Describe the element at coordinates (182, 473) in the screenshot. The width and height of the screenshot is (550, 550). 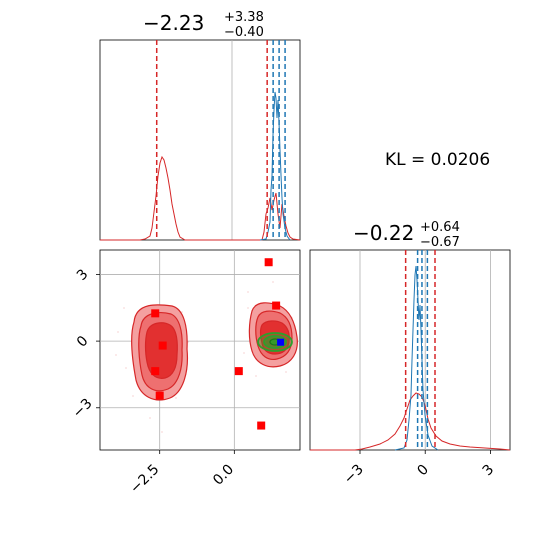
I see `param1-x-ticks: −2.5 0.0` at that location.